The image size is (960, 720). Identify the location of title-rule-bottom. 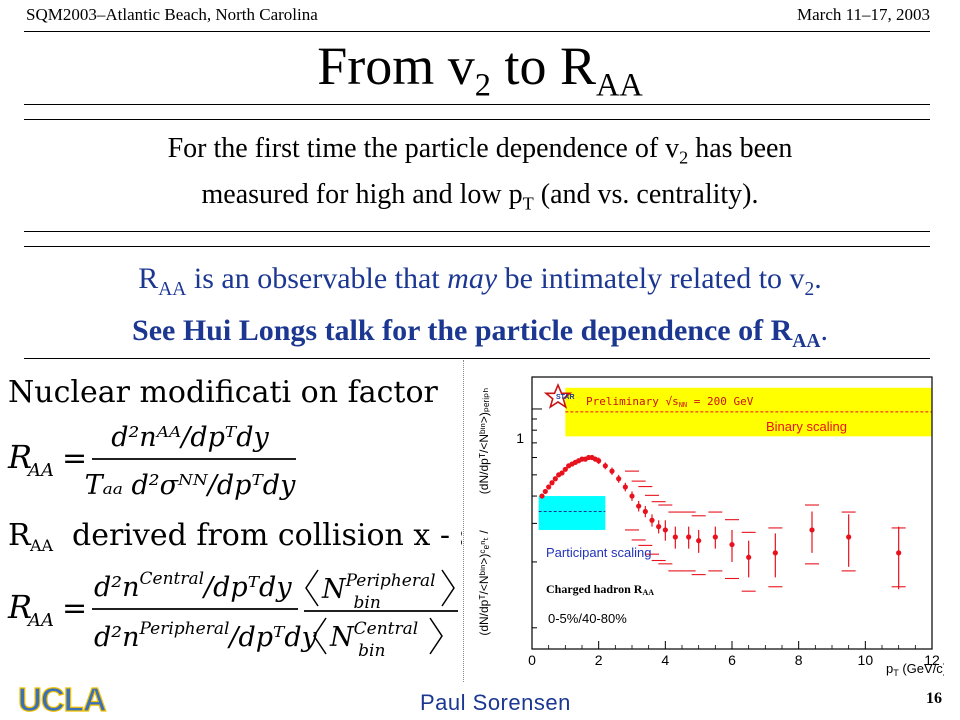
(477, 119).